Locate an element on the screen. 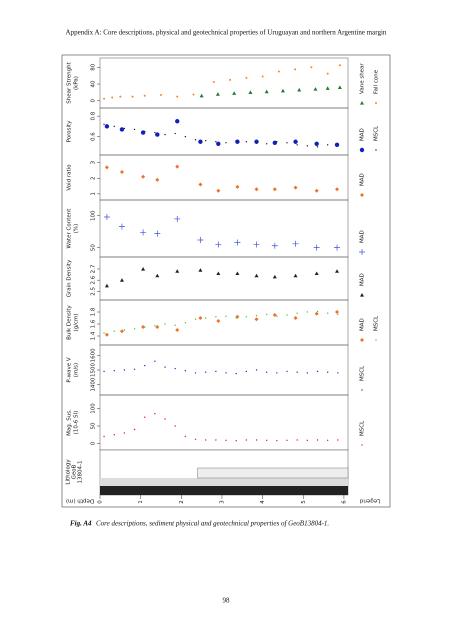  y-tick-label: 1600 is located at coordinates (94, 355).